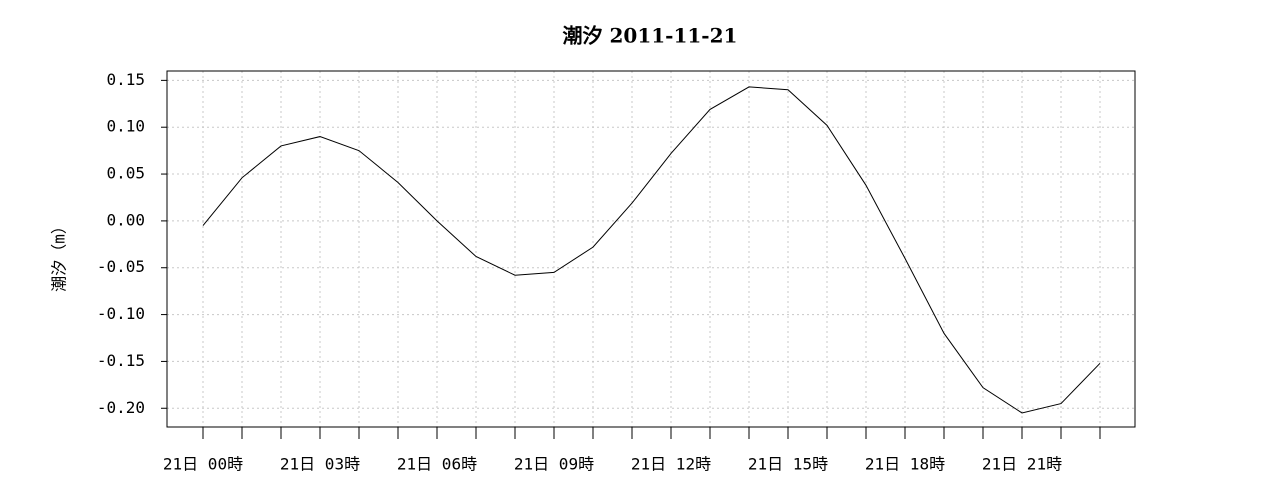 This screenshot has height=504, width=1280. What do you see at coordinates (905, 464) in the screenshot?
I see `x-tick-label: 21日 18時` at bounding box center [905, 464].